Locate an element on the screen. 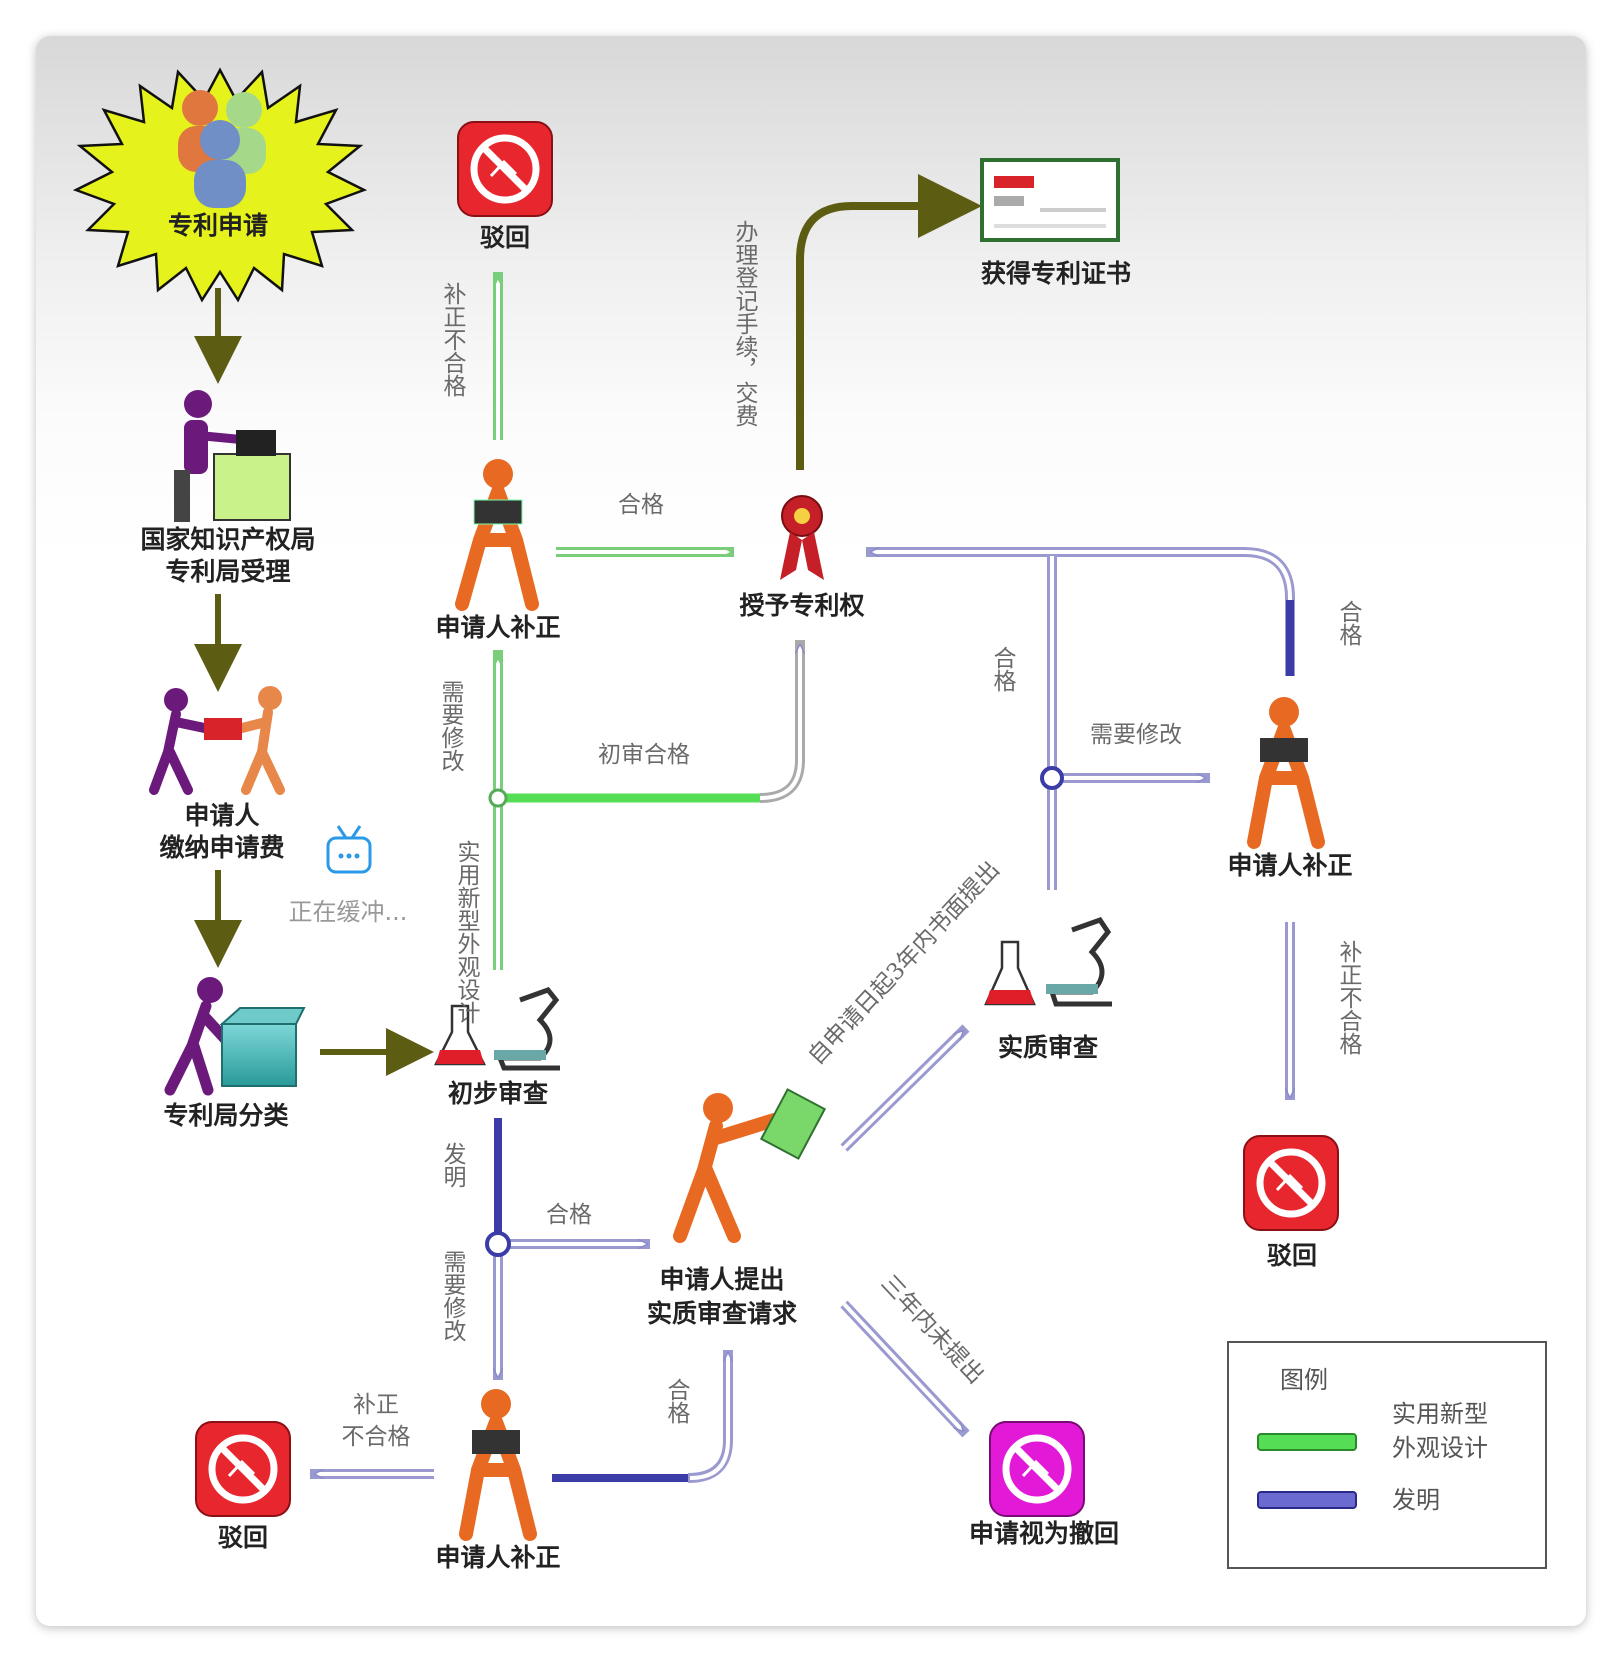 Image resolution: width=1622 pixels, height=1660 pixels. edge-amend-fail-bottom-line1: 补正 is located at coordinates (376, 1405).